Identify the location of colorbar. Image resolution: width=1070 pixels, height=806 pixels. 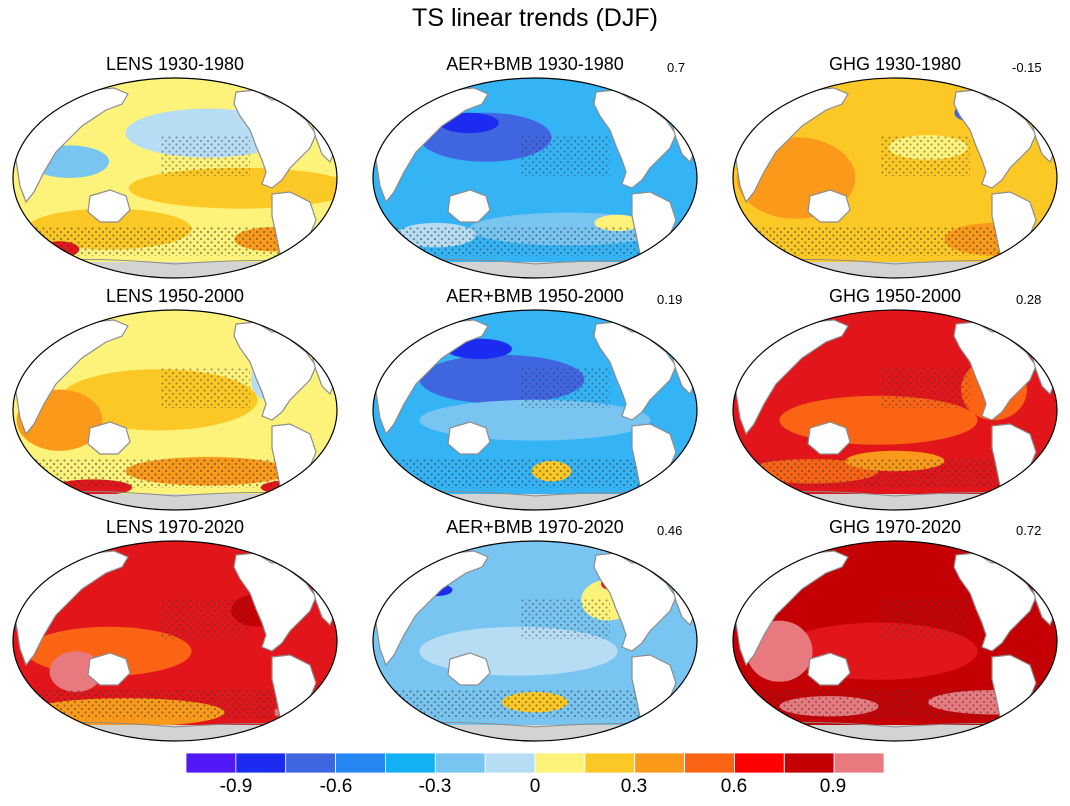
(535, 763).